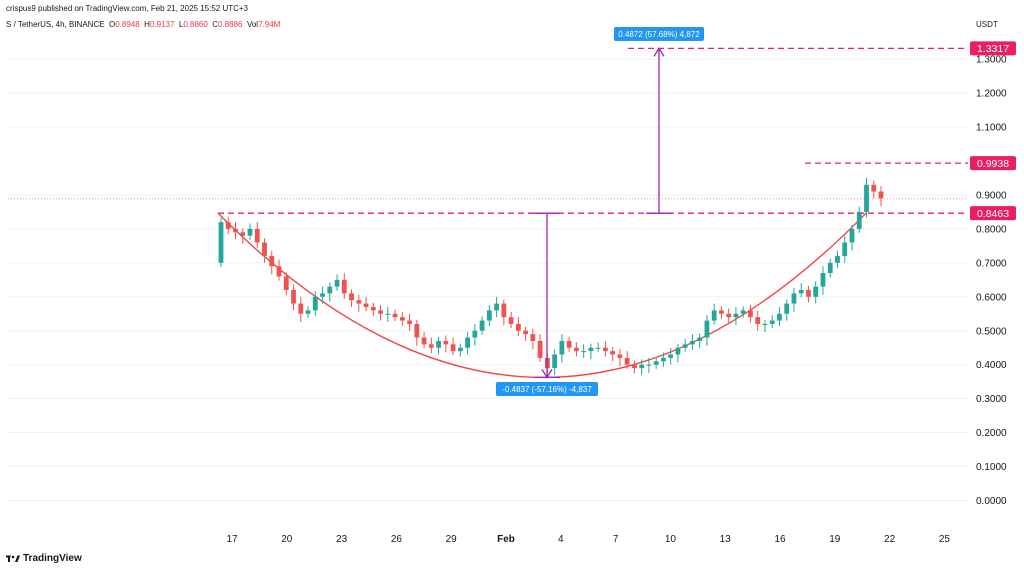  I want to click on x-tick-label: 20, so click(287, 539).